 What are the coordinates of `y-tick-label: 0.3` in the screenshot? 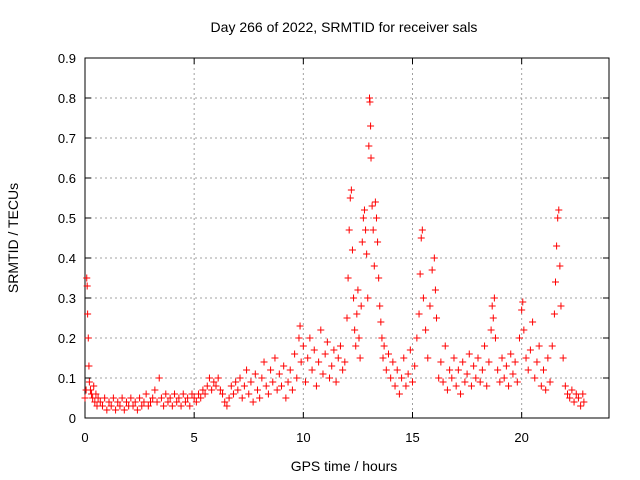 It's located at (67, 298).